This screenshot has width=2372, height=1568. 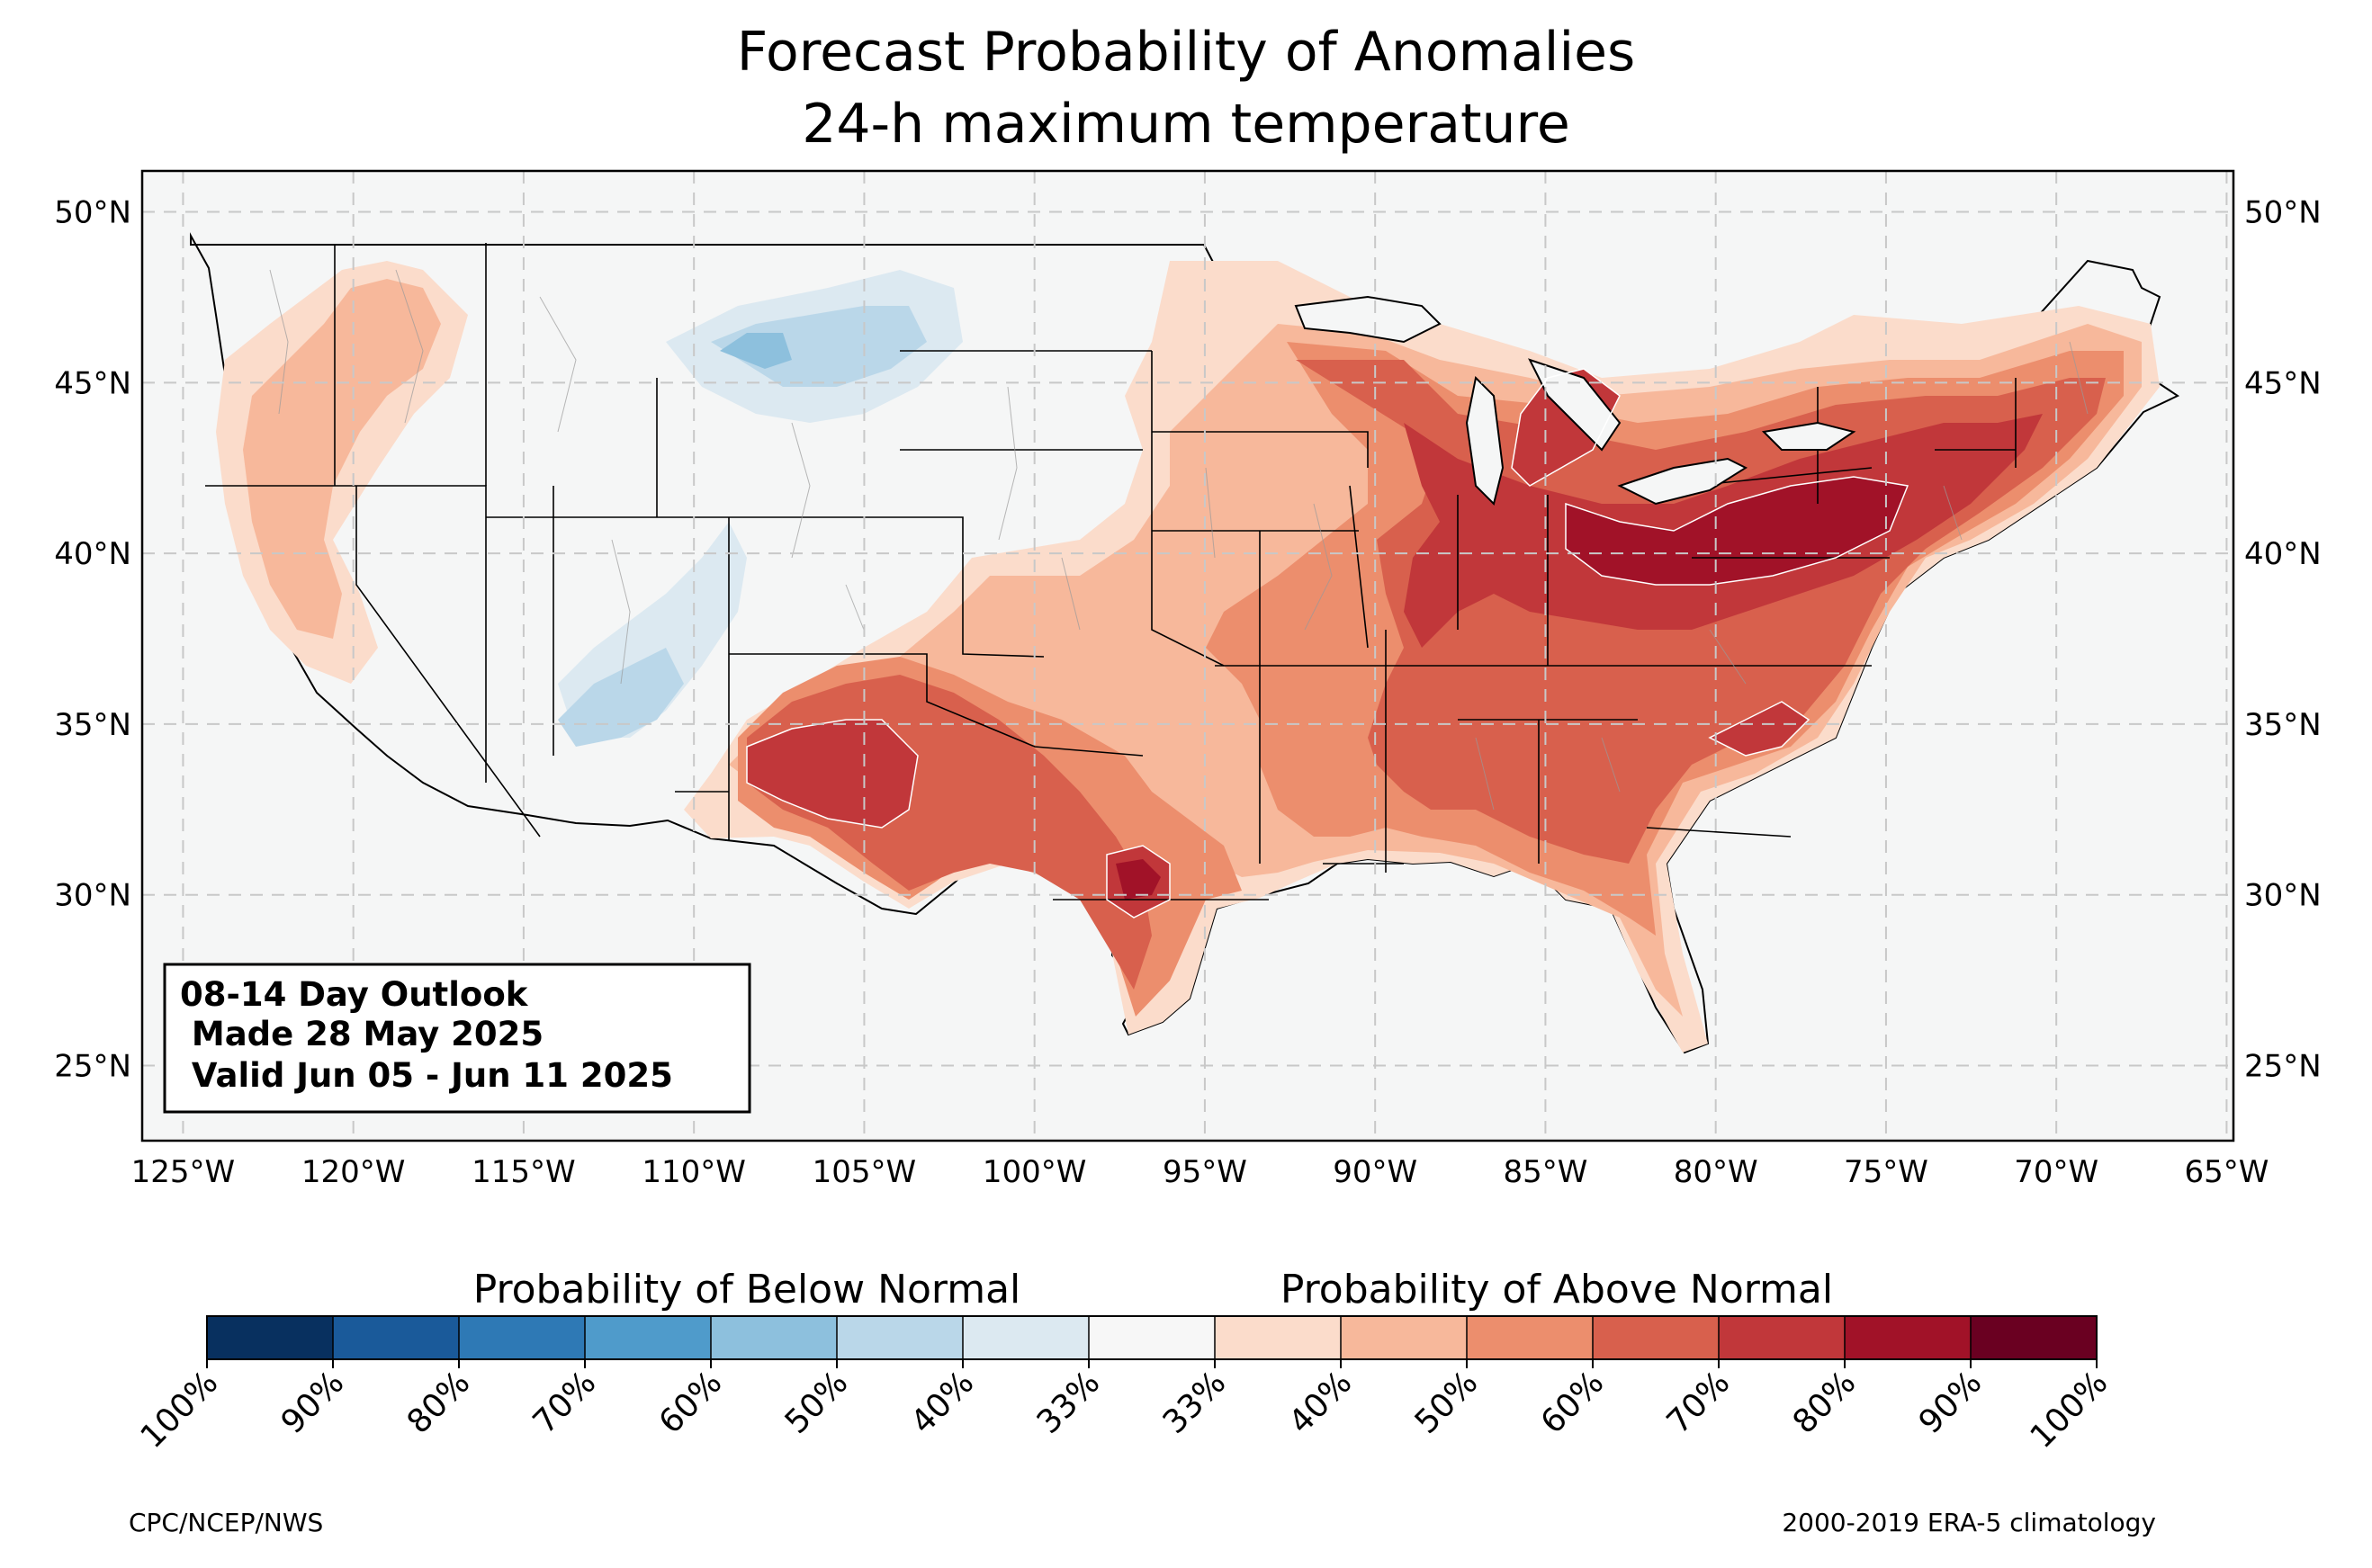 I want to click on longitude-label: 80°W, so click(x=1716, y=1172).